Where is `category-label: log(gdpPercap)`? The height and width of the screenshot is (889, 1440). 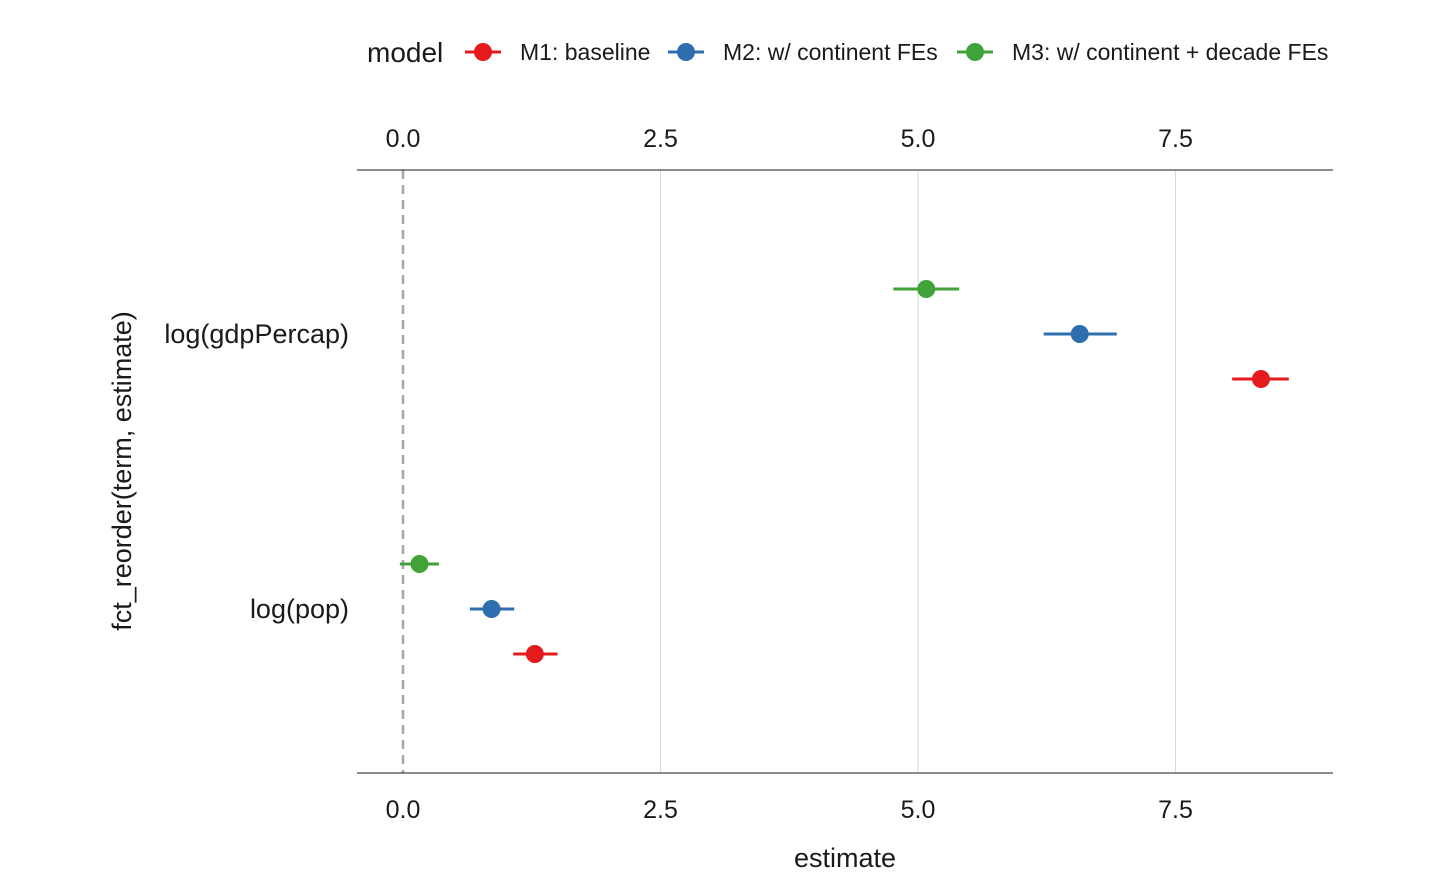 category-label: log(gdpPercap) is located at coordinates (256, 334).